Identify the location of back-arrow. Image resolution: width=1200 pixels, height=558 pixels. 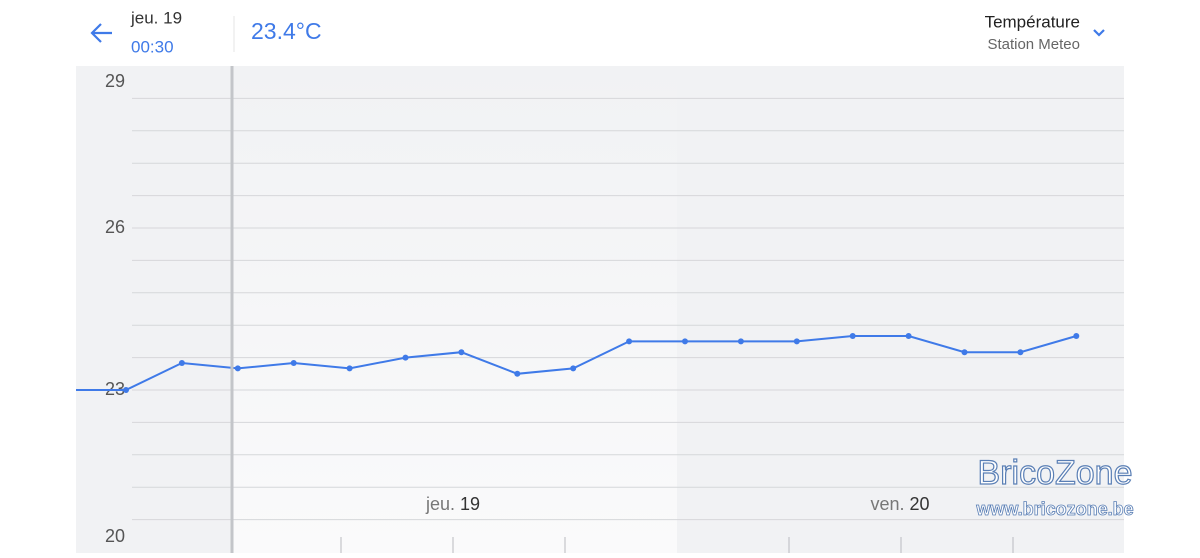
(101, 33).